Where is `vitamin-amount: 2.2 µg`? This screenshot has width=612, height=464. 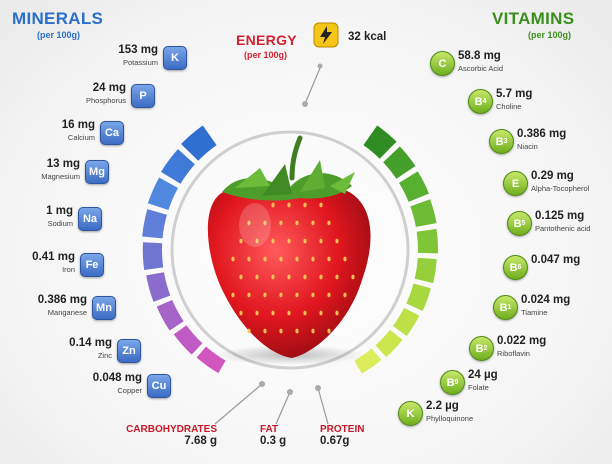 vitamin-amount: 2.2 µg is located at coordinates (442, 406).